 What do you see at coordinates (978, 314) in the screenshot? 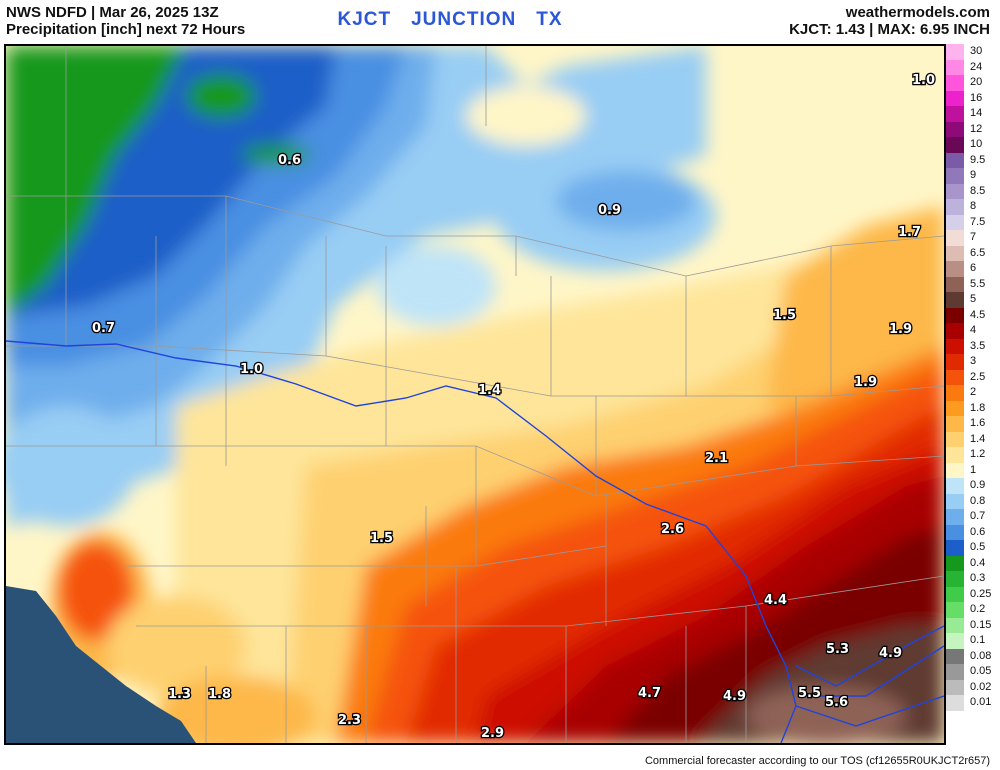
I see `legend-label: 4.5` at bounding box center [978, 314].